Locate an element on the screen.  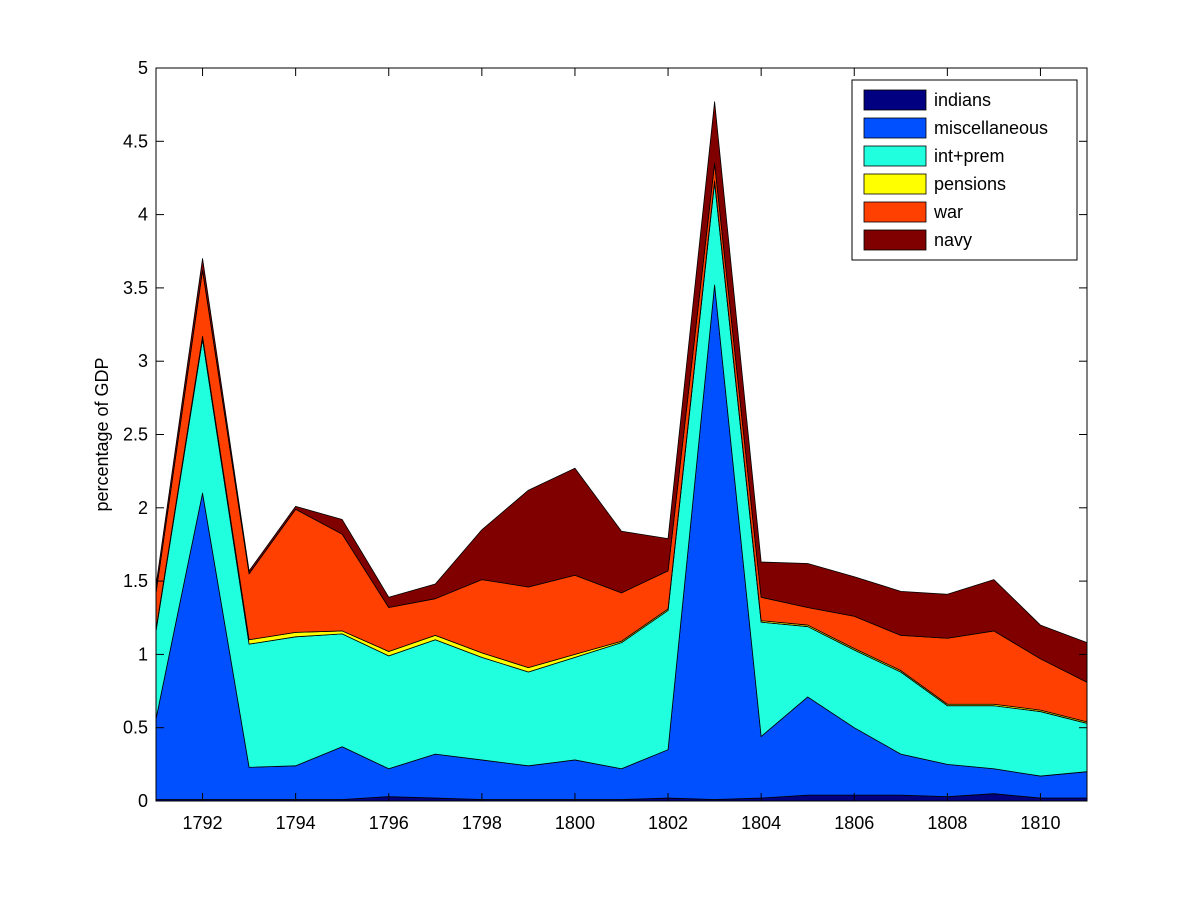
y-tick-label: 0.5 is located at coordinates (135, 728).